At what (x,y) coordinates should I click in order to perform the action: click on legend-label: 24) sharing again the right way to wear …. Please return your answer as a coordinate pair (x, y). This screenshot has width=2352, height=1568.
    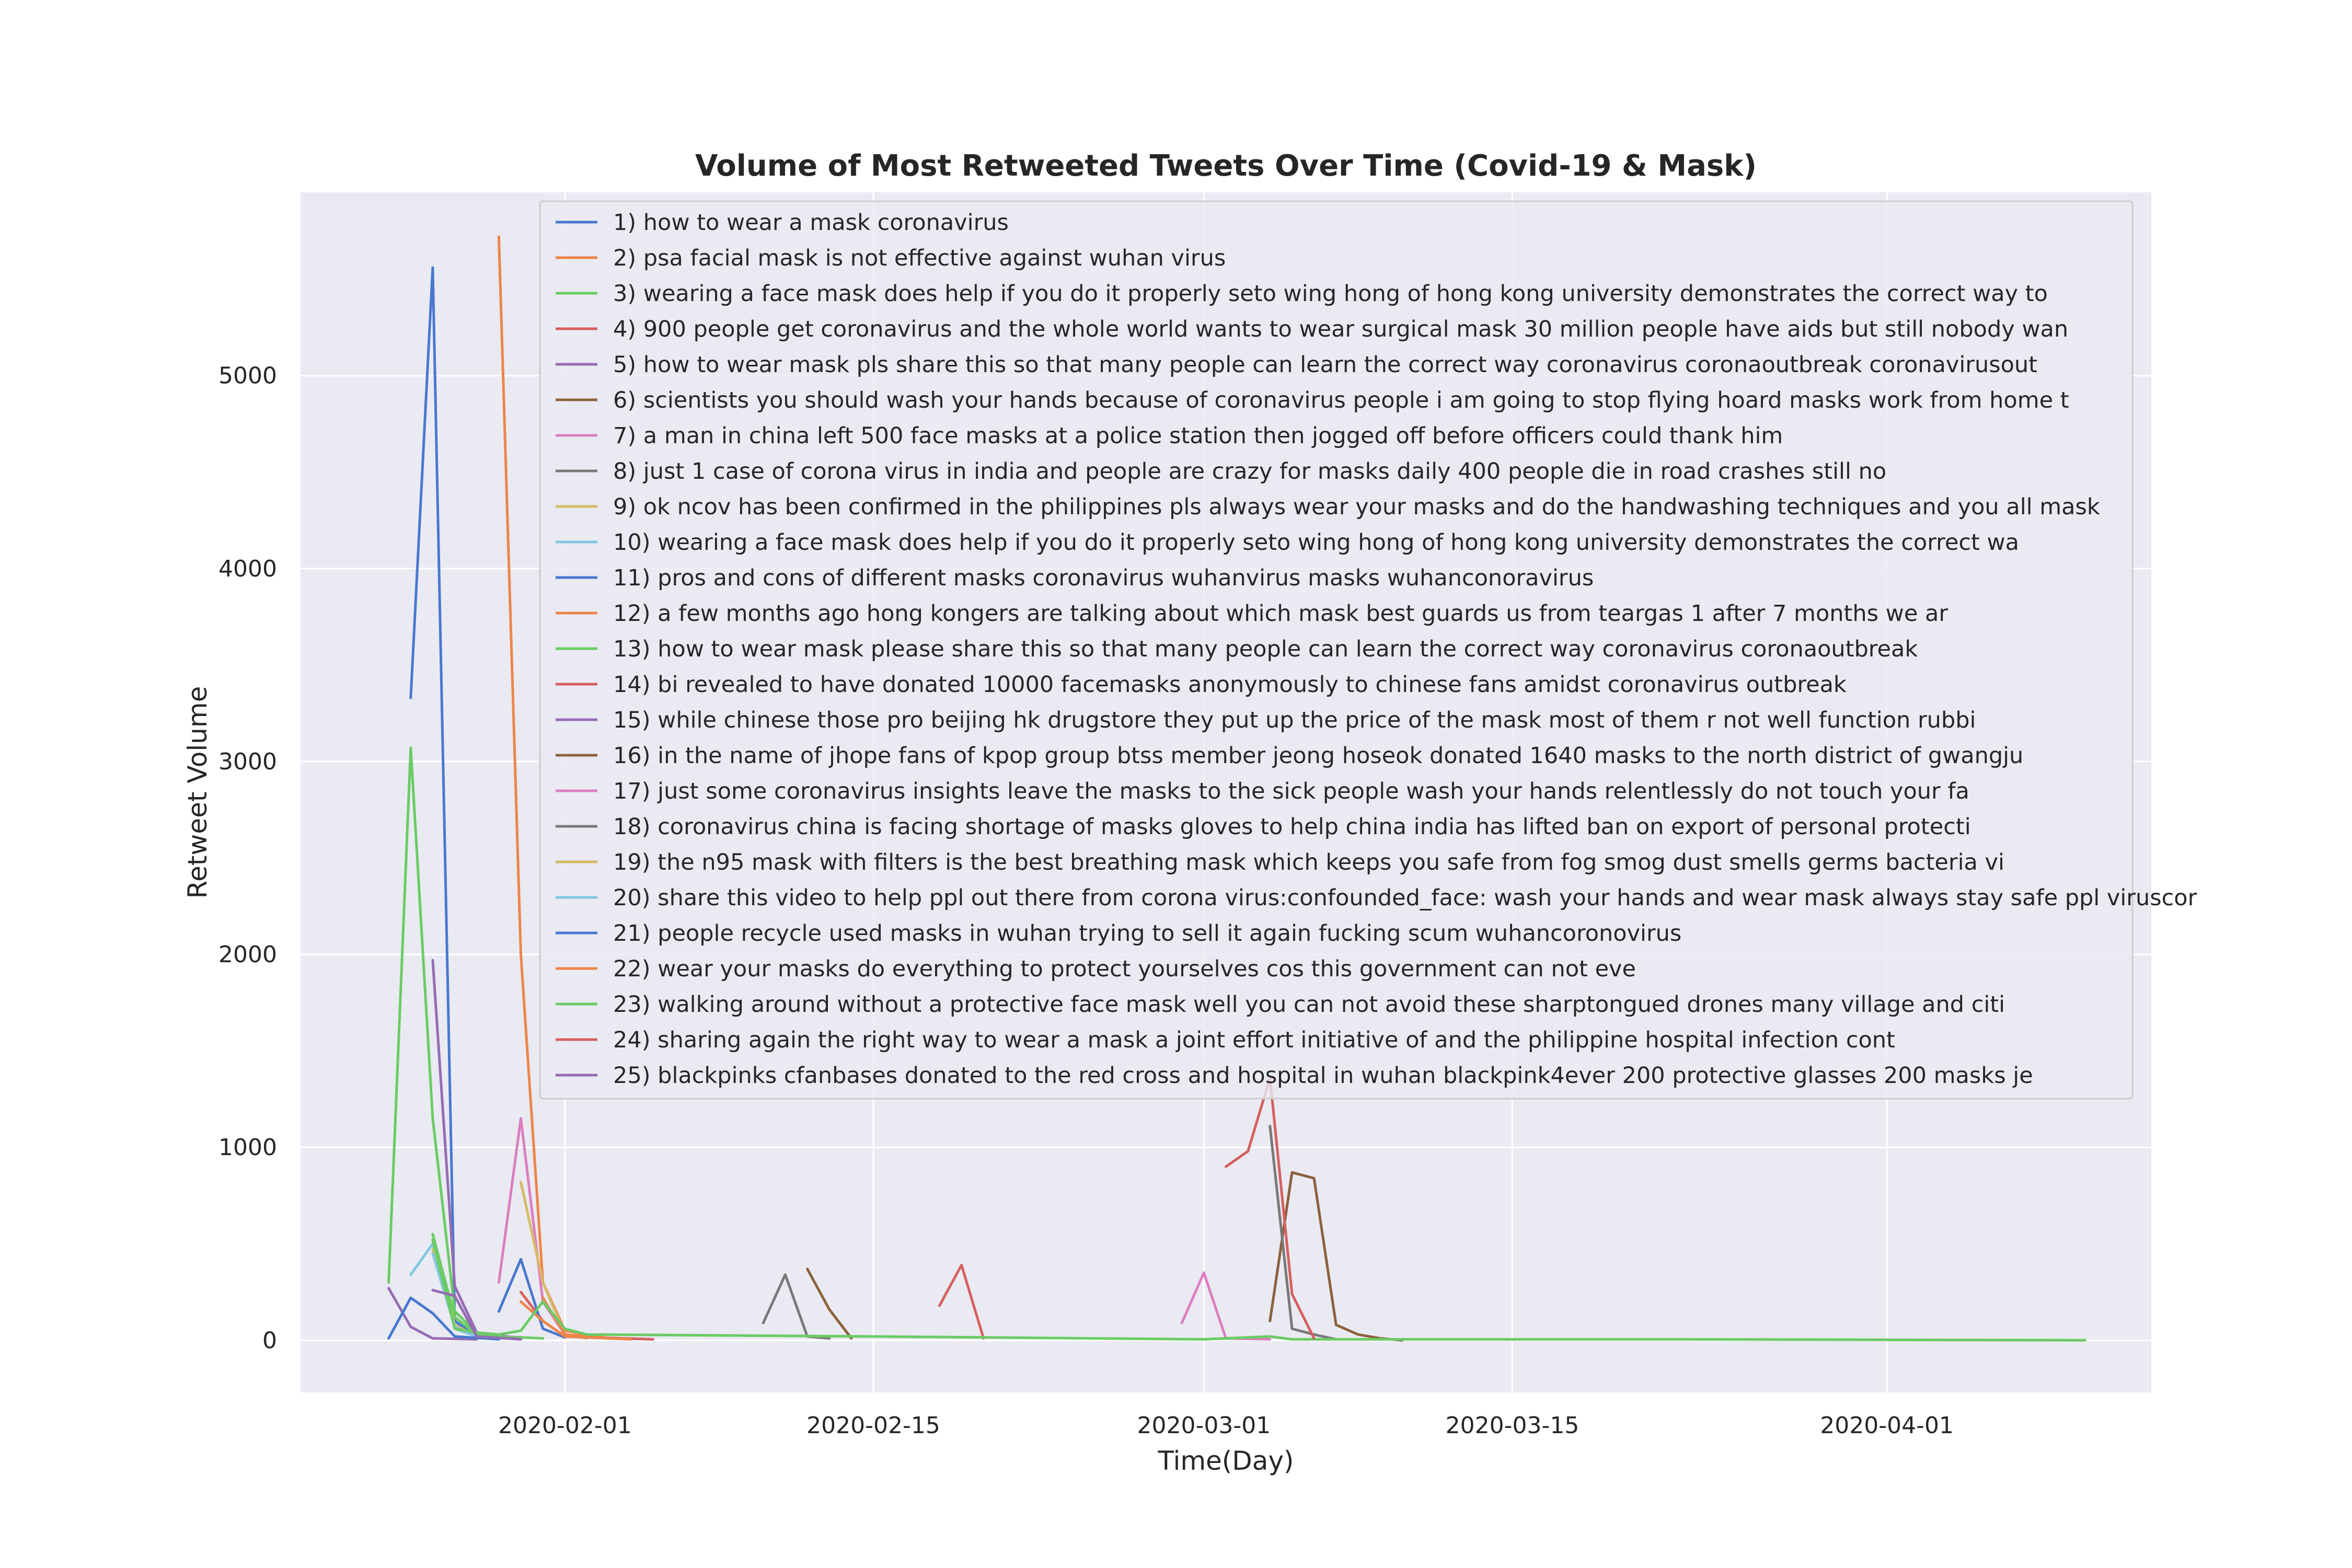
    Looking at the image, I should click on (1254, 1040).